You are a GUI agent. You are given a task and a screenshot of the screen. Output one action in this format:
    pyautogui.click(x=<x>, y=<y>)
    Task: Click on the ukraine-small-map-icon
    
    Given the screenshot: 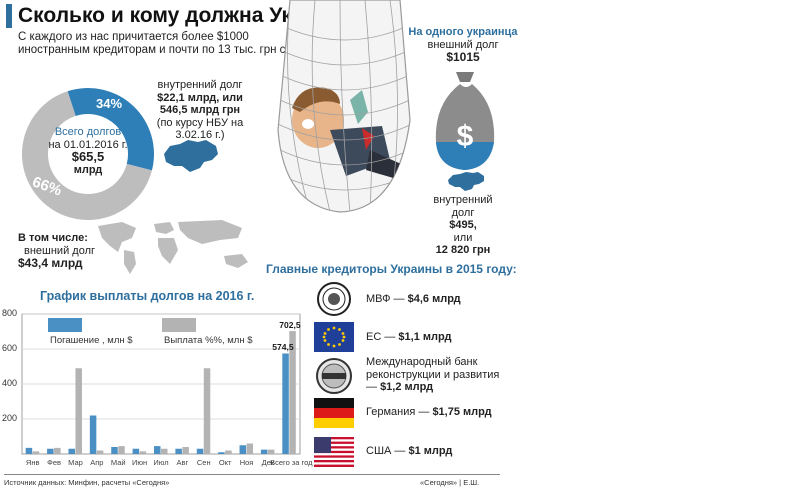 What is the action you would take?
    pyautogui.click(x=466, y=181)
    